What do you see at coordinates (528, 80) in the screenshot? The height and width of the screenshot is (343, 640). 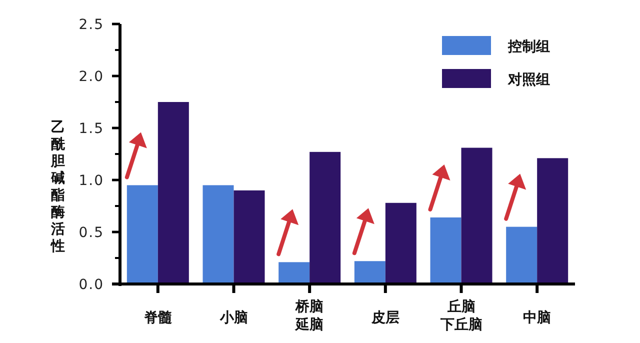 I see `legend-label: 对照组` at bounding box center [528, 80].